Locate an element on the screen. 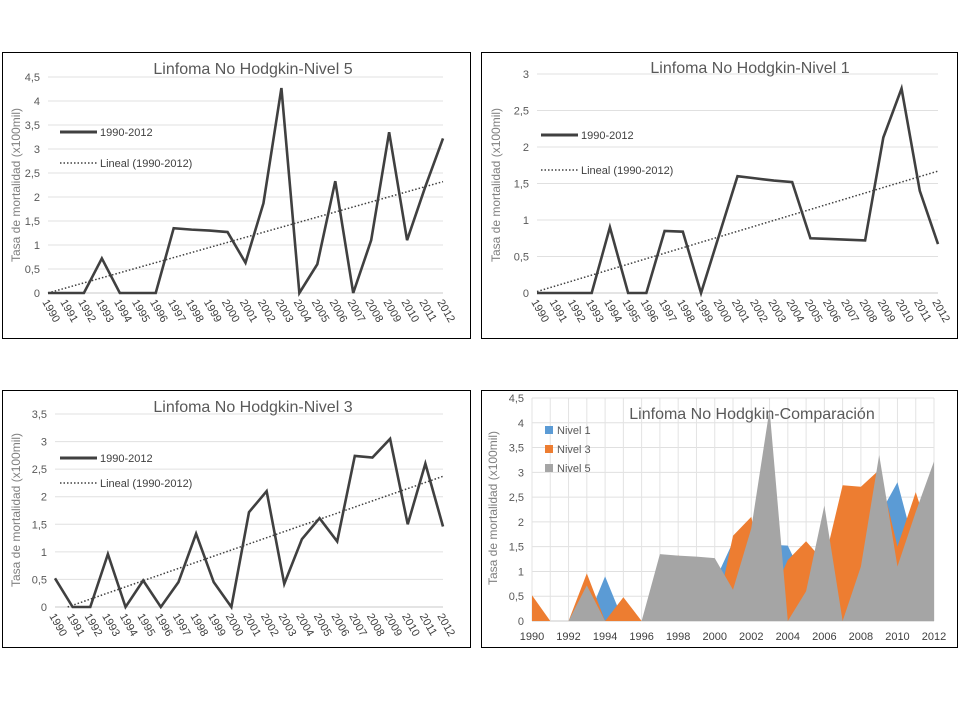 Image resolution: width=960 pixels, height=720 pixels. chart-title: Linfoma No Hodgkin-Comparación is located at coordinates (751, 414).